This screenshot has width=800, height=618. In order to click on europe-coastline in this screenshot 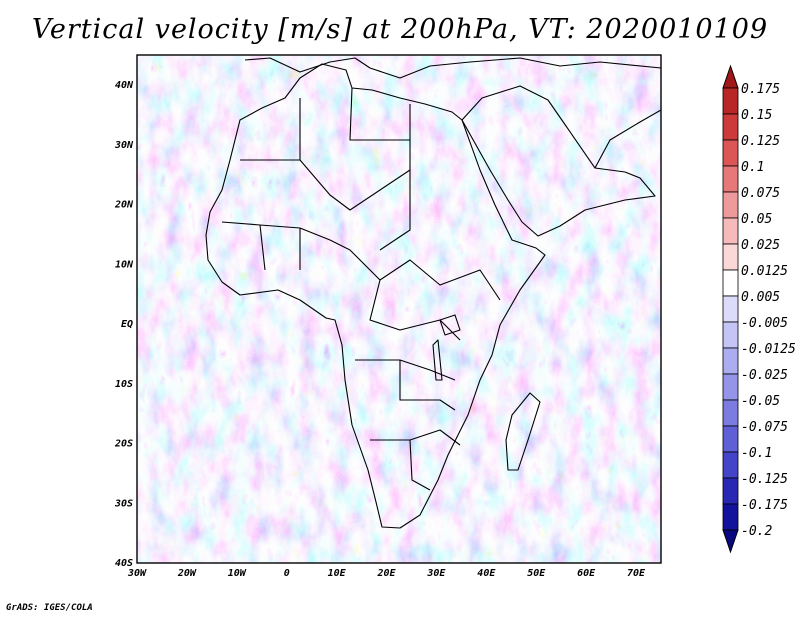, I will do `click(452, 68)`.